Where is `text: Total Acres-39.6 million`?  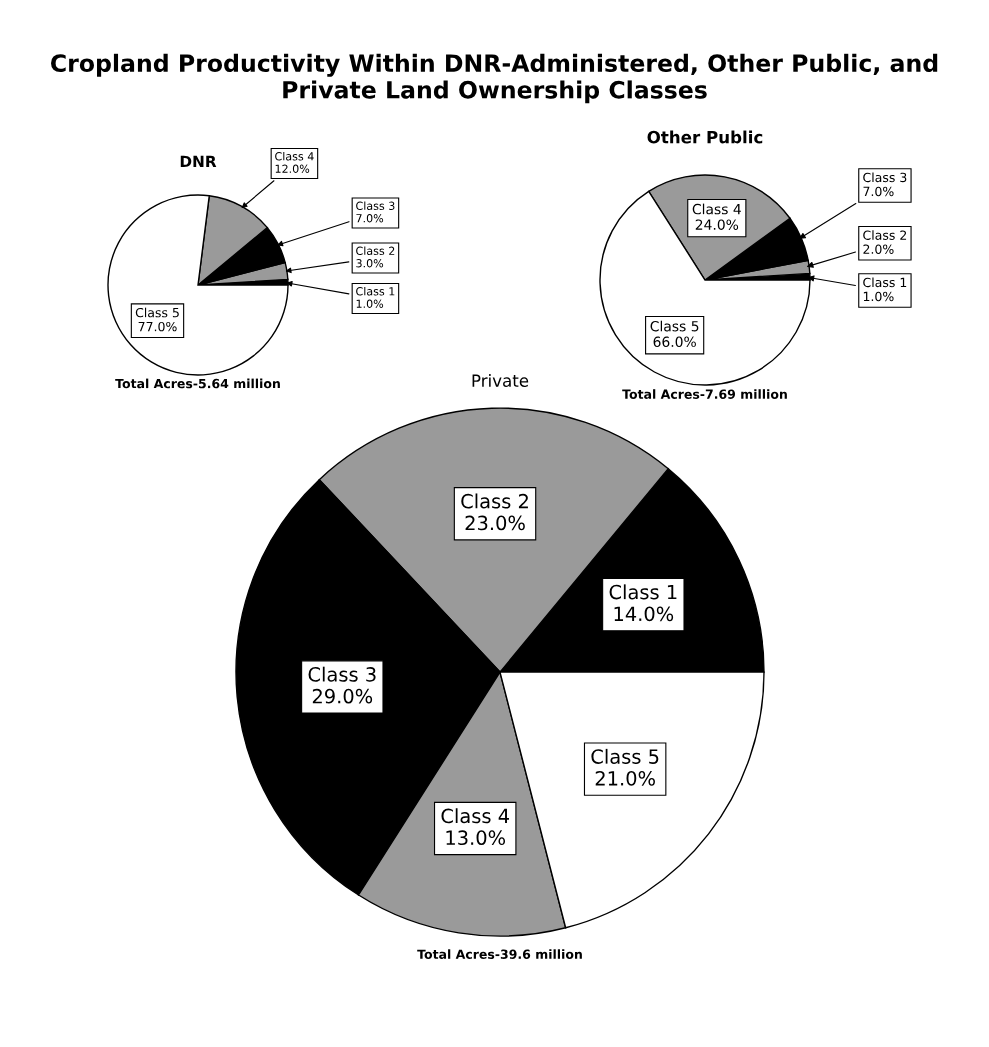
text: Total Acres-39.6 million is located at coordinates (499, 954).